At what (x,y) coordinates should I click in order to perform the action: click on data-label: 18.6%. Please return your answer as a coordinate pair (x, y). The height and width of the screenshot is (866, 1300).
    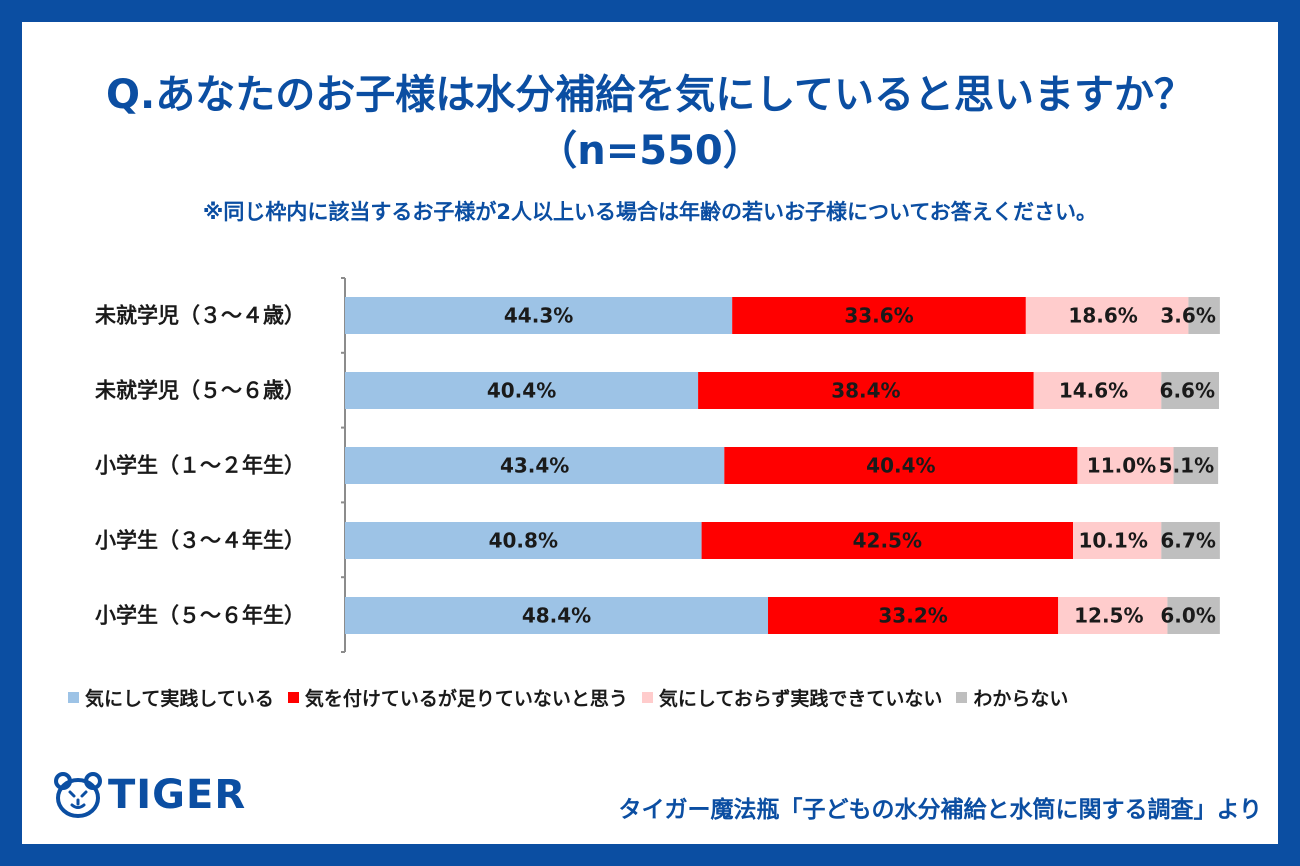
    Looking at the image, I should click on (1102, 316).